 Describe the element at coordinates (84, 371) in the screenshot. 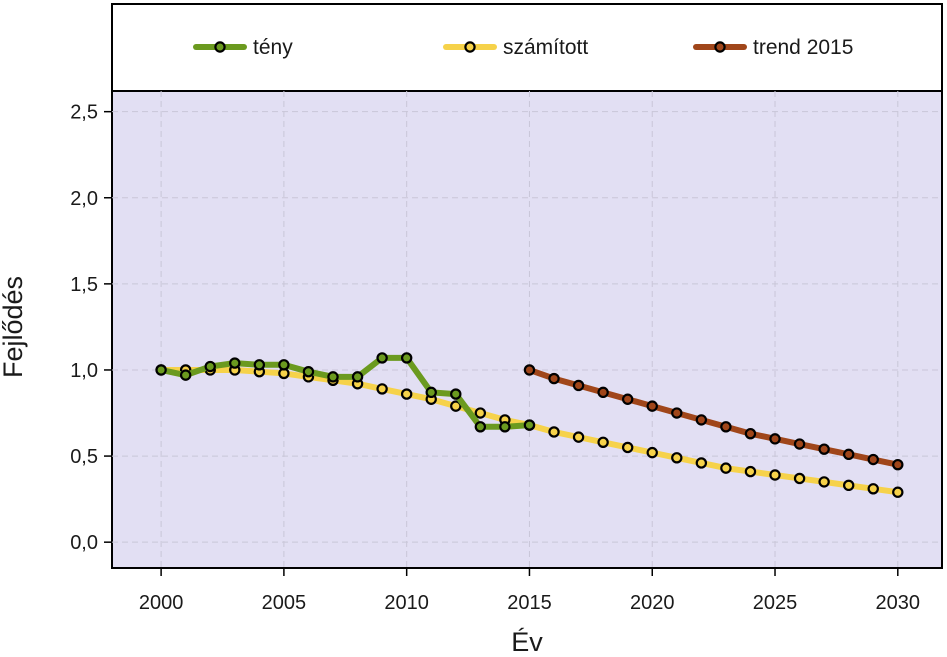

I see `y-tick-label: 1,0` at that location.